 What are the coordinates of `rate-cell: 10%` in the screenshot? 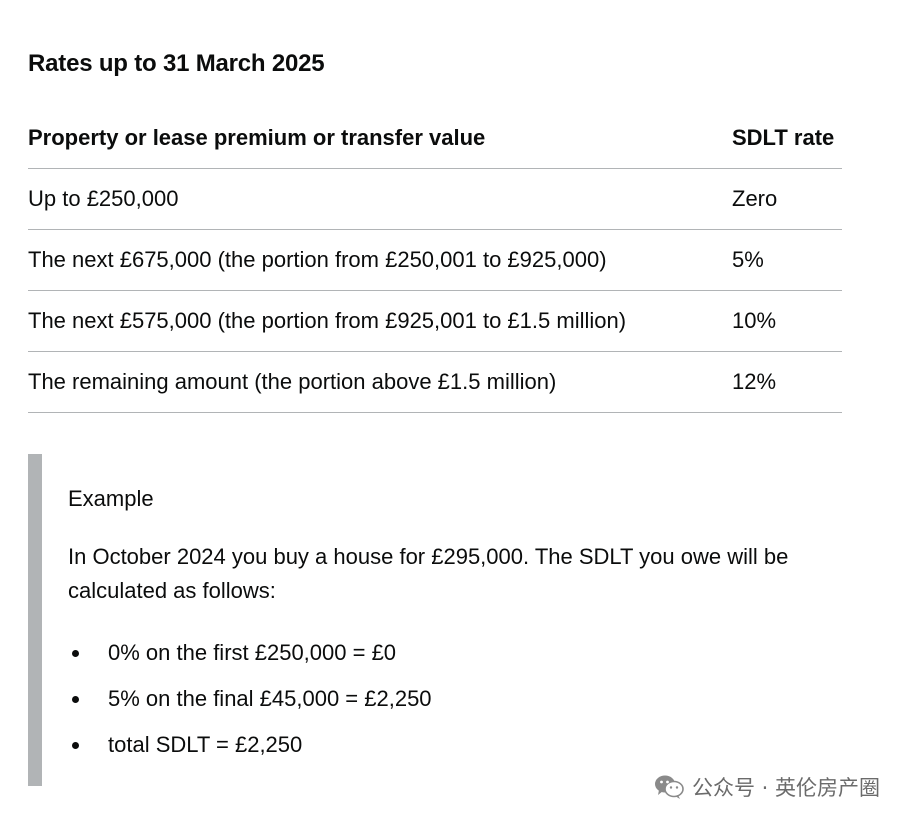 It's located at (787, 321).